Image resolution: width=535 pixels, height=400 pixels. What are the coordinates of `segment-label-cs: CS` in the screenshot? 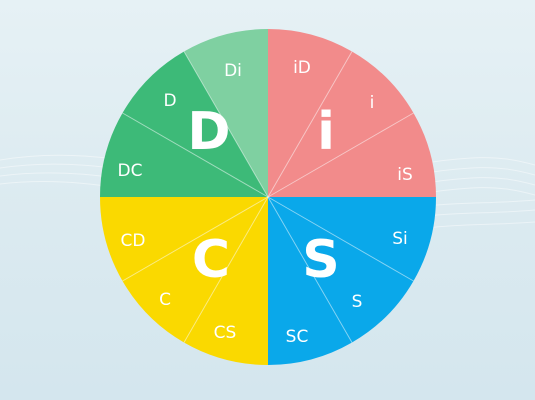 It's located at (225, 333).